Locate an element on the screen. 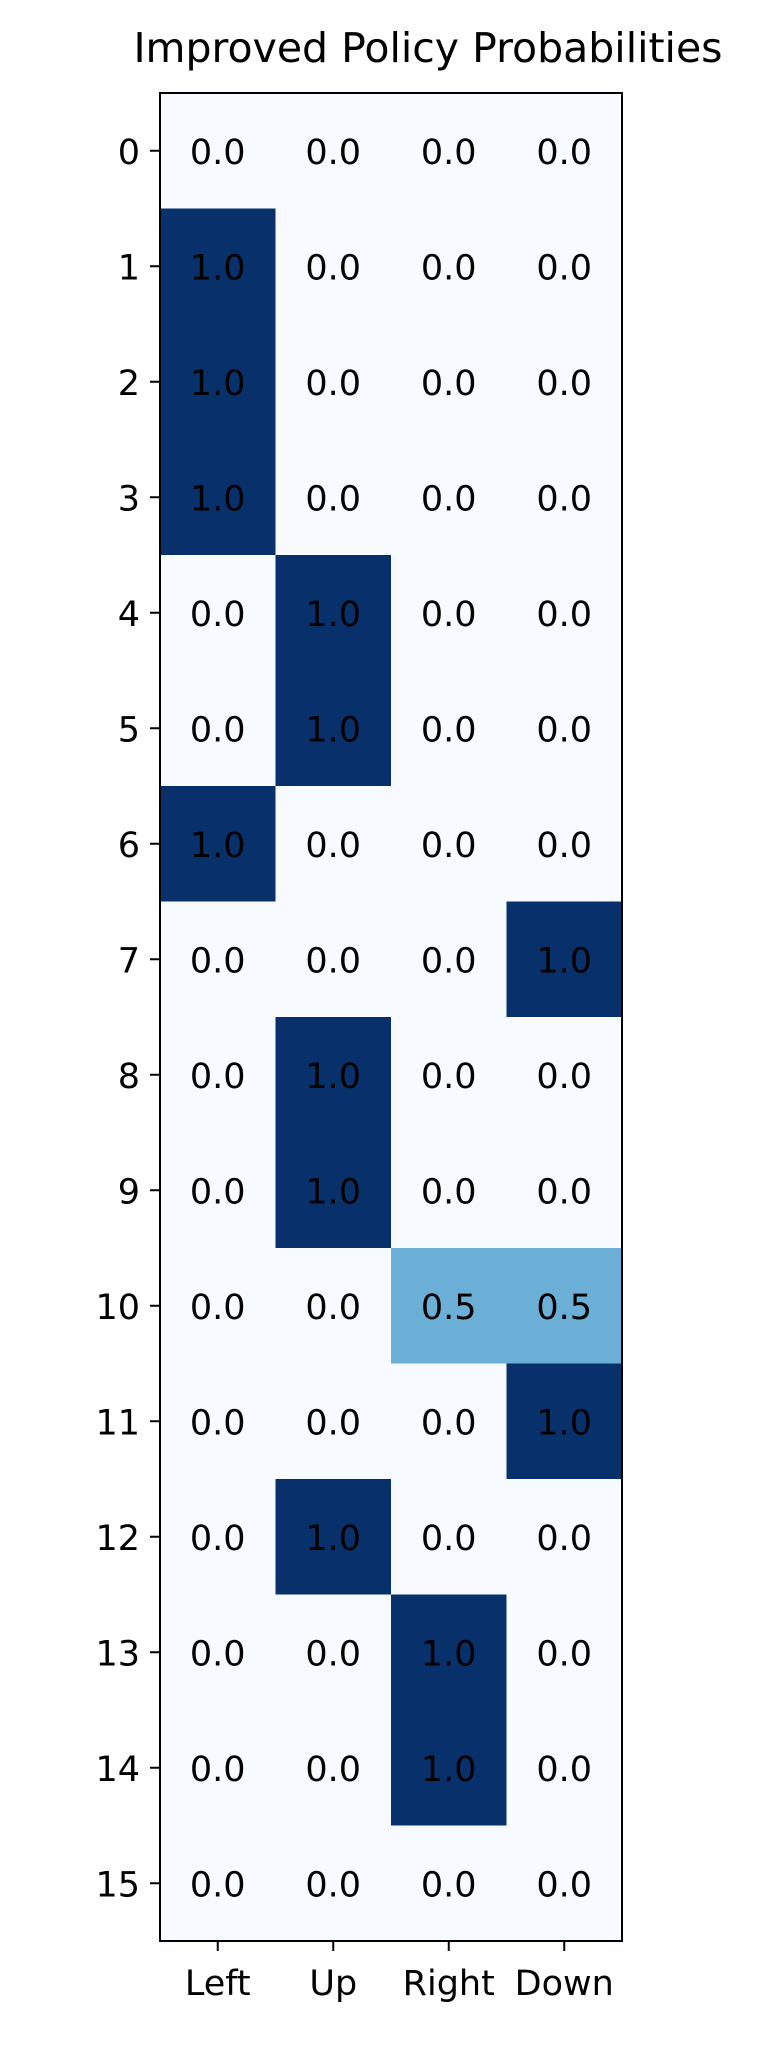  y-tick-label: 5 is located at coordinates (129, 730).